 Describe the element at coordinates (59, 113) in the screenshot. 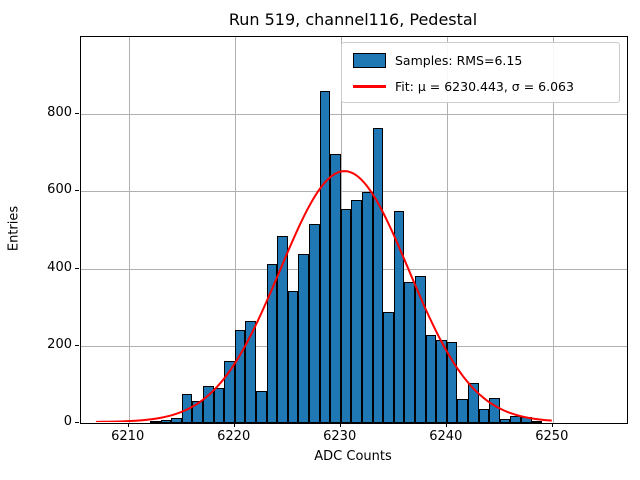

I see `y-tick-label: 800` at that location.